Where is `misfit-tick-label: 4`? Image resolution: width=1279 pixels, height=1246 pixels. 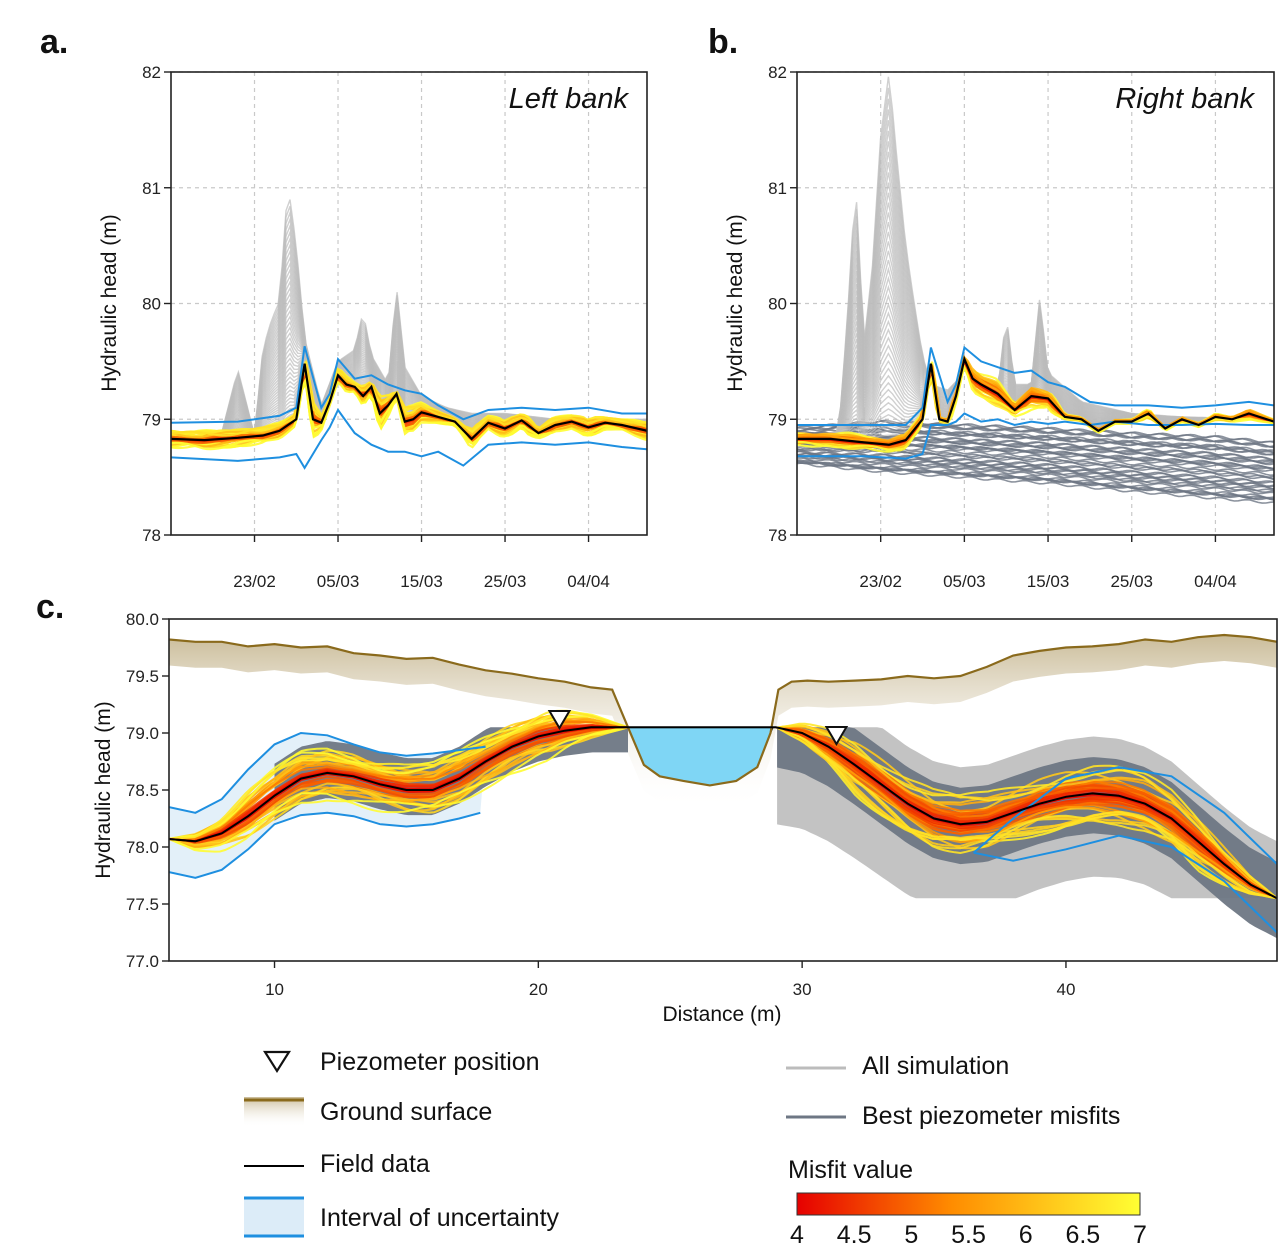
misfit-tick-label: 4 is located at coordinates (797, 1233).